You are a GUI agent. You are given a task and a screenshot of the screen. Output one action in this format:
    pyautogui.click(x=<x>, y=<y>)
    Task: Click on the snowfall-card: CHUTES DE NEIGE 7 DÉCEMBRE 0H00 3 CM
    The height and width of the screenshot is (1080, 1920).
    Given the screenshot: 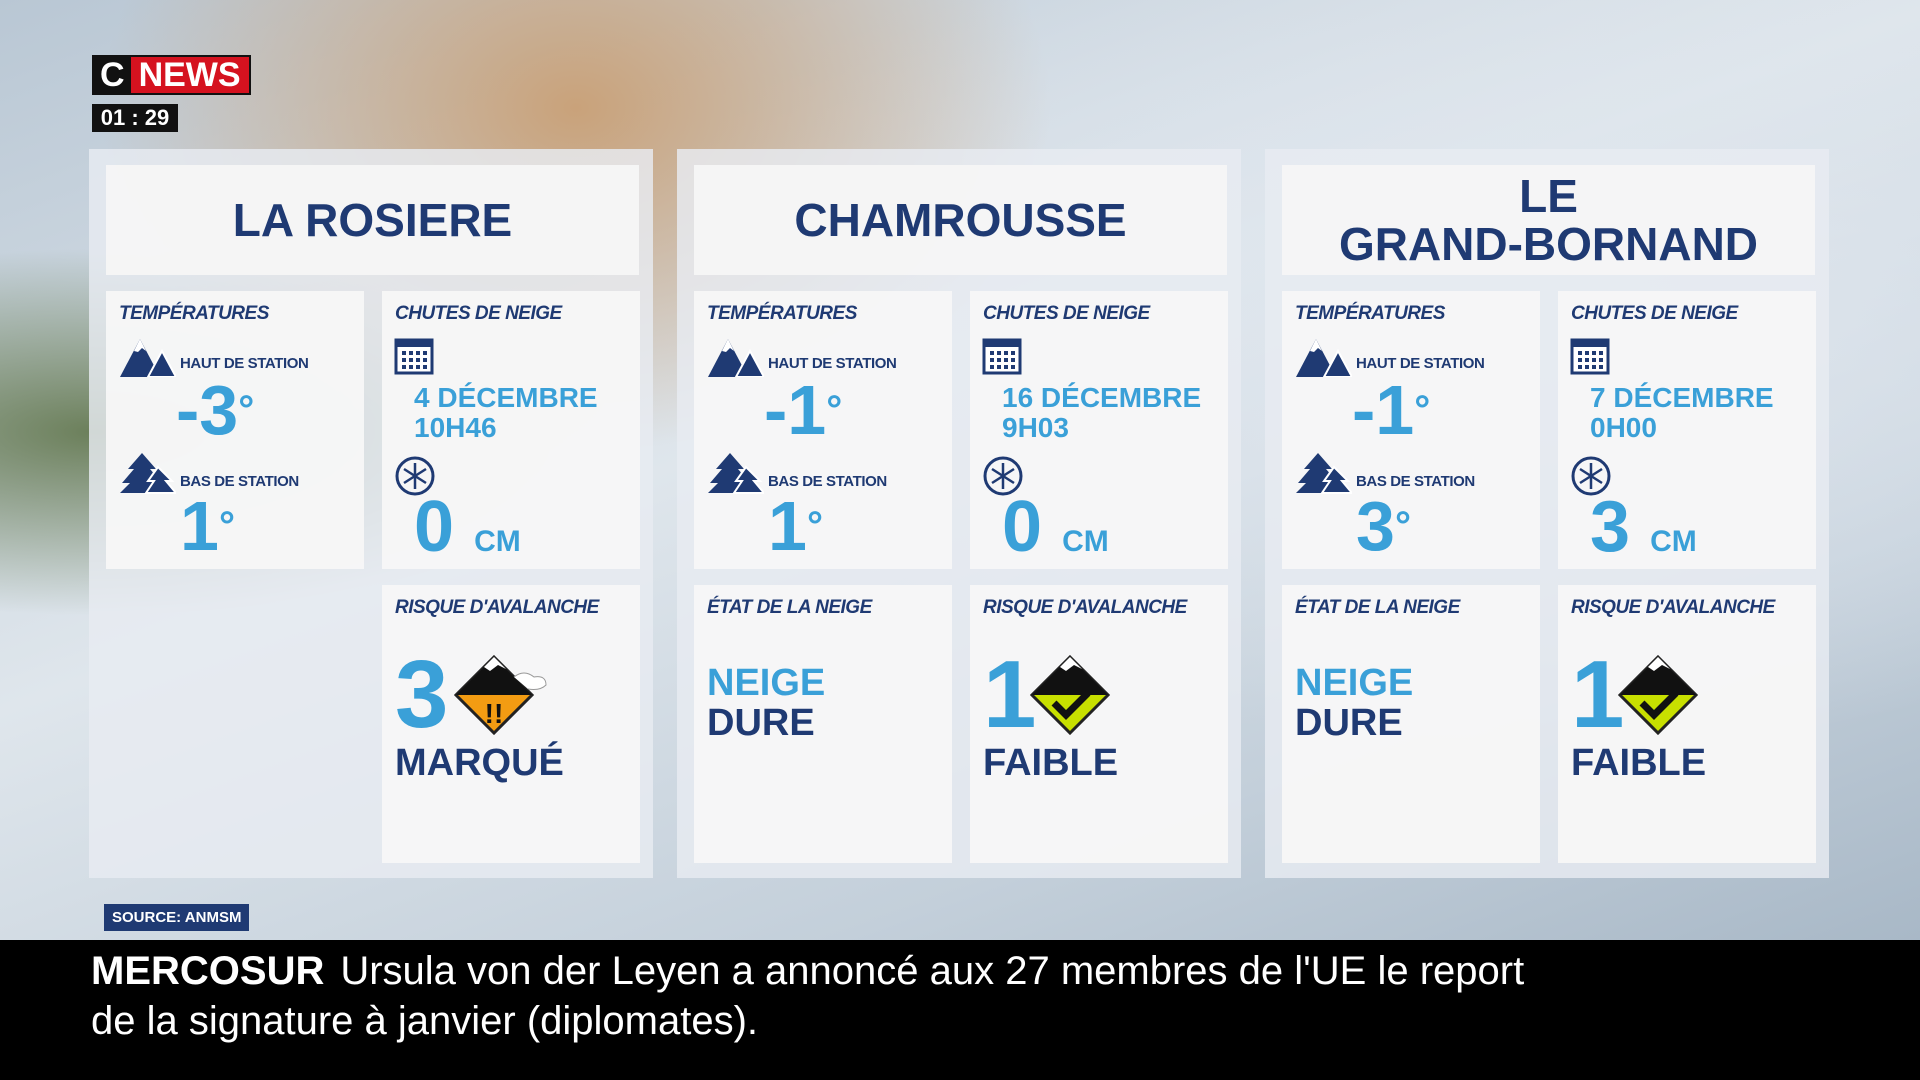 What is the action you would take?
    pyautogui.click(x=1687, y=430)
    